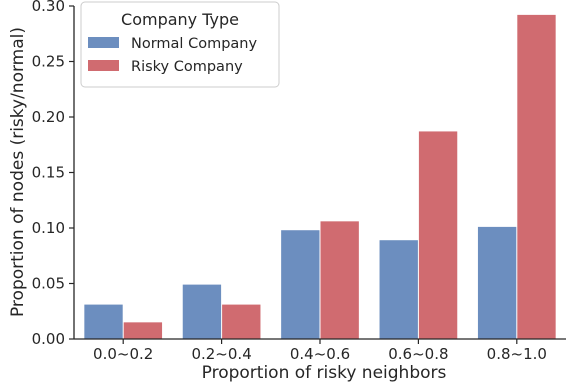 The height and width of the screenshot is (391, 568). I want to click on y-tick-label: 0.10, so click(48, 228).